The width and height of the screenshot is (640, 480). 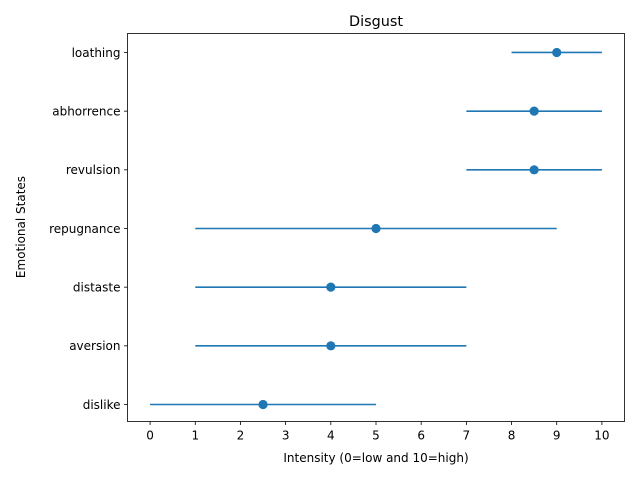 I want to click on x-tick-label: 5, so click(x=376, y=436).